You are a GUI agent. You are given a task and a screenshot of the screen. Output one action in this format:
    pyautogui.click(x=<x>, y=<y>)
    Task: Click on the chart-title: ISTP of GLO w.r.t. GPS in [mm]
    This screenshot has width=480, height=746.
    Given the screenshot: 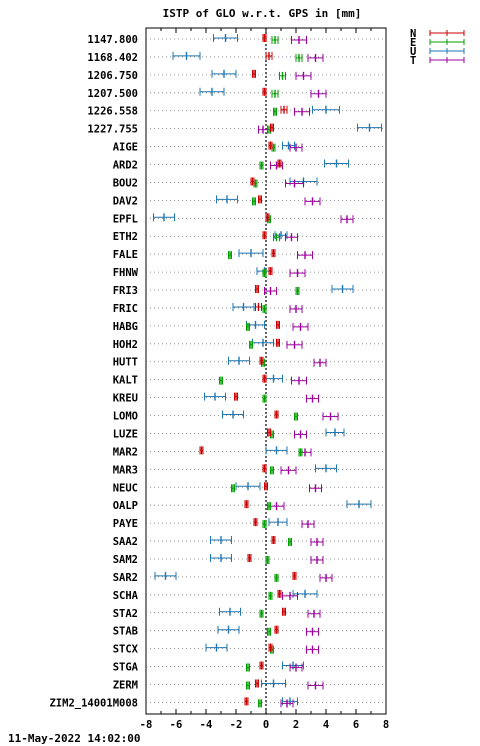 What is the action you would take?
    pyautogui.click(x=262, y=13)
    